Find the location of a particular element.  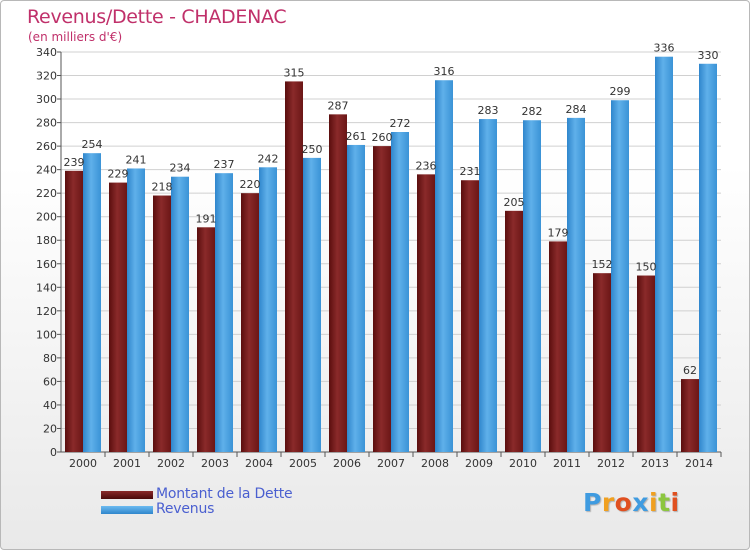

x-tick-label: 2003 is located at coordinates (215, 463).